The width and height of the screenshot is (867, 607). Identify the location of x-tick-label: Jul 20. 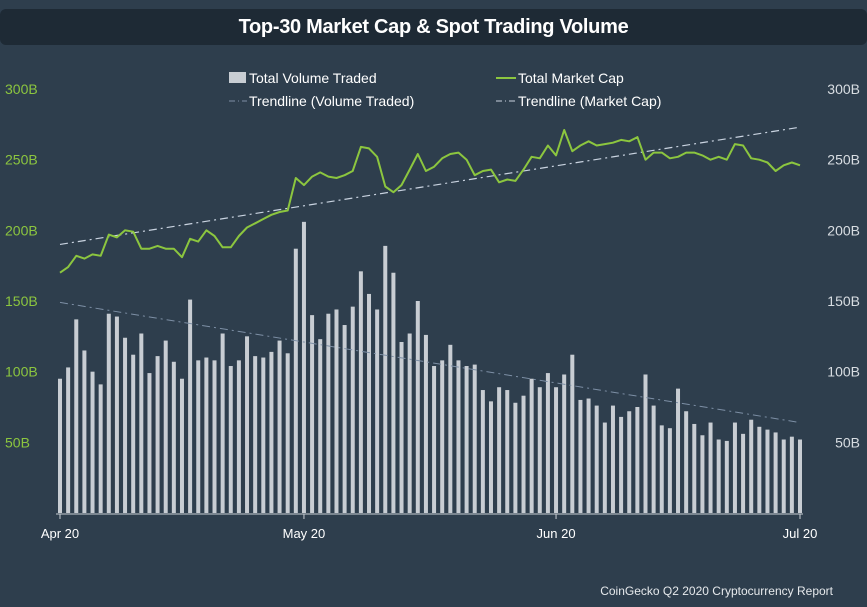
(800, 533).